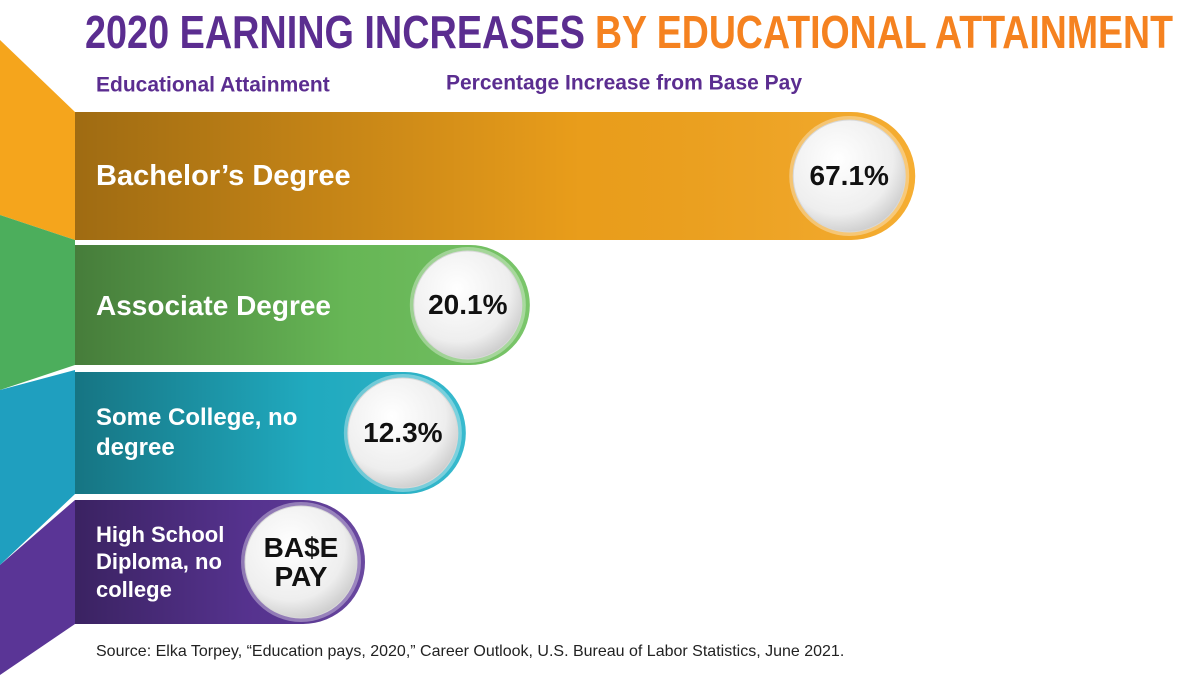 The width and height of the screenshot is (1200, 675). I want to click on category-label: Associate Degree, so click(214, 305).